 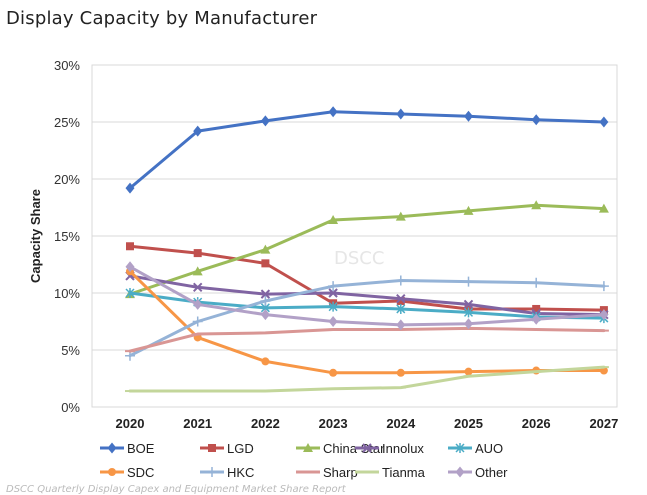 I want to click on legend-label: HKC, so click(x=240, y=472).